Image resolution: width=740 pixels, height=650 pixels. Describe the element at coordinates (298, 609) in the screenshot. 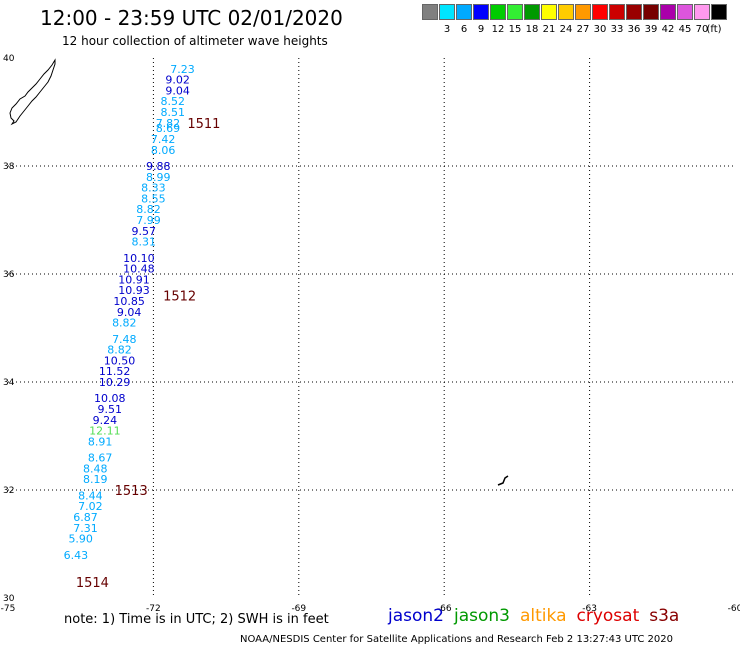

I see `x-tick-label: -69` at that location.